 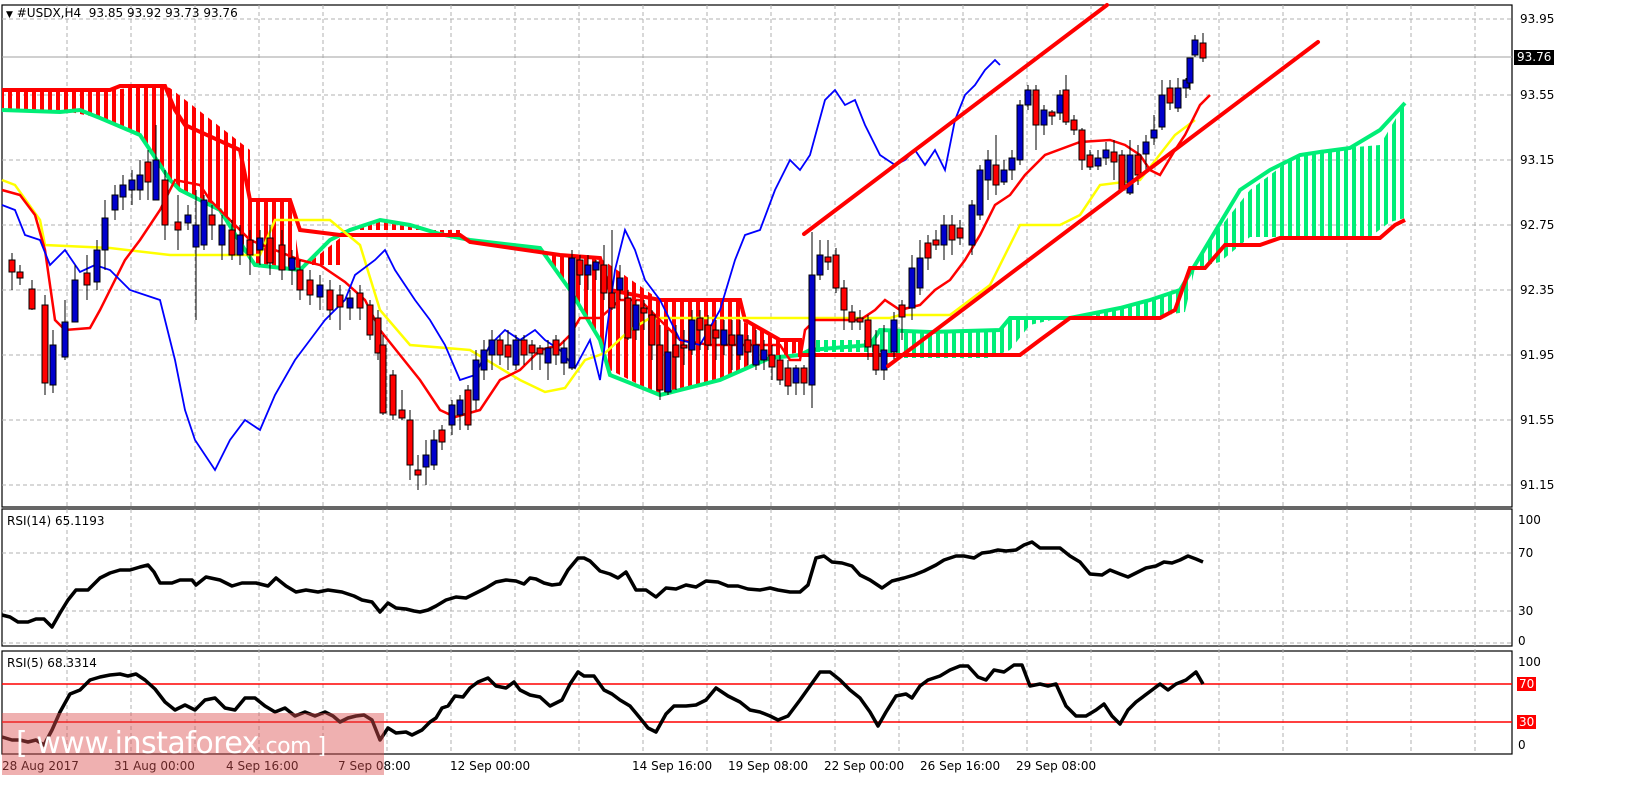 I want to click on high-value: 93.92, so click(x=144, y=13).